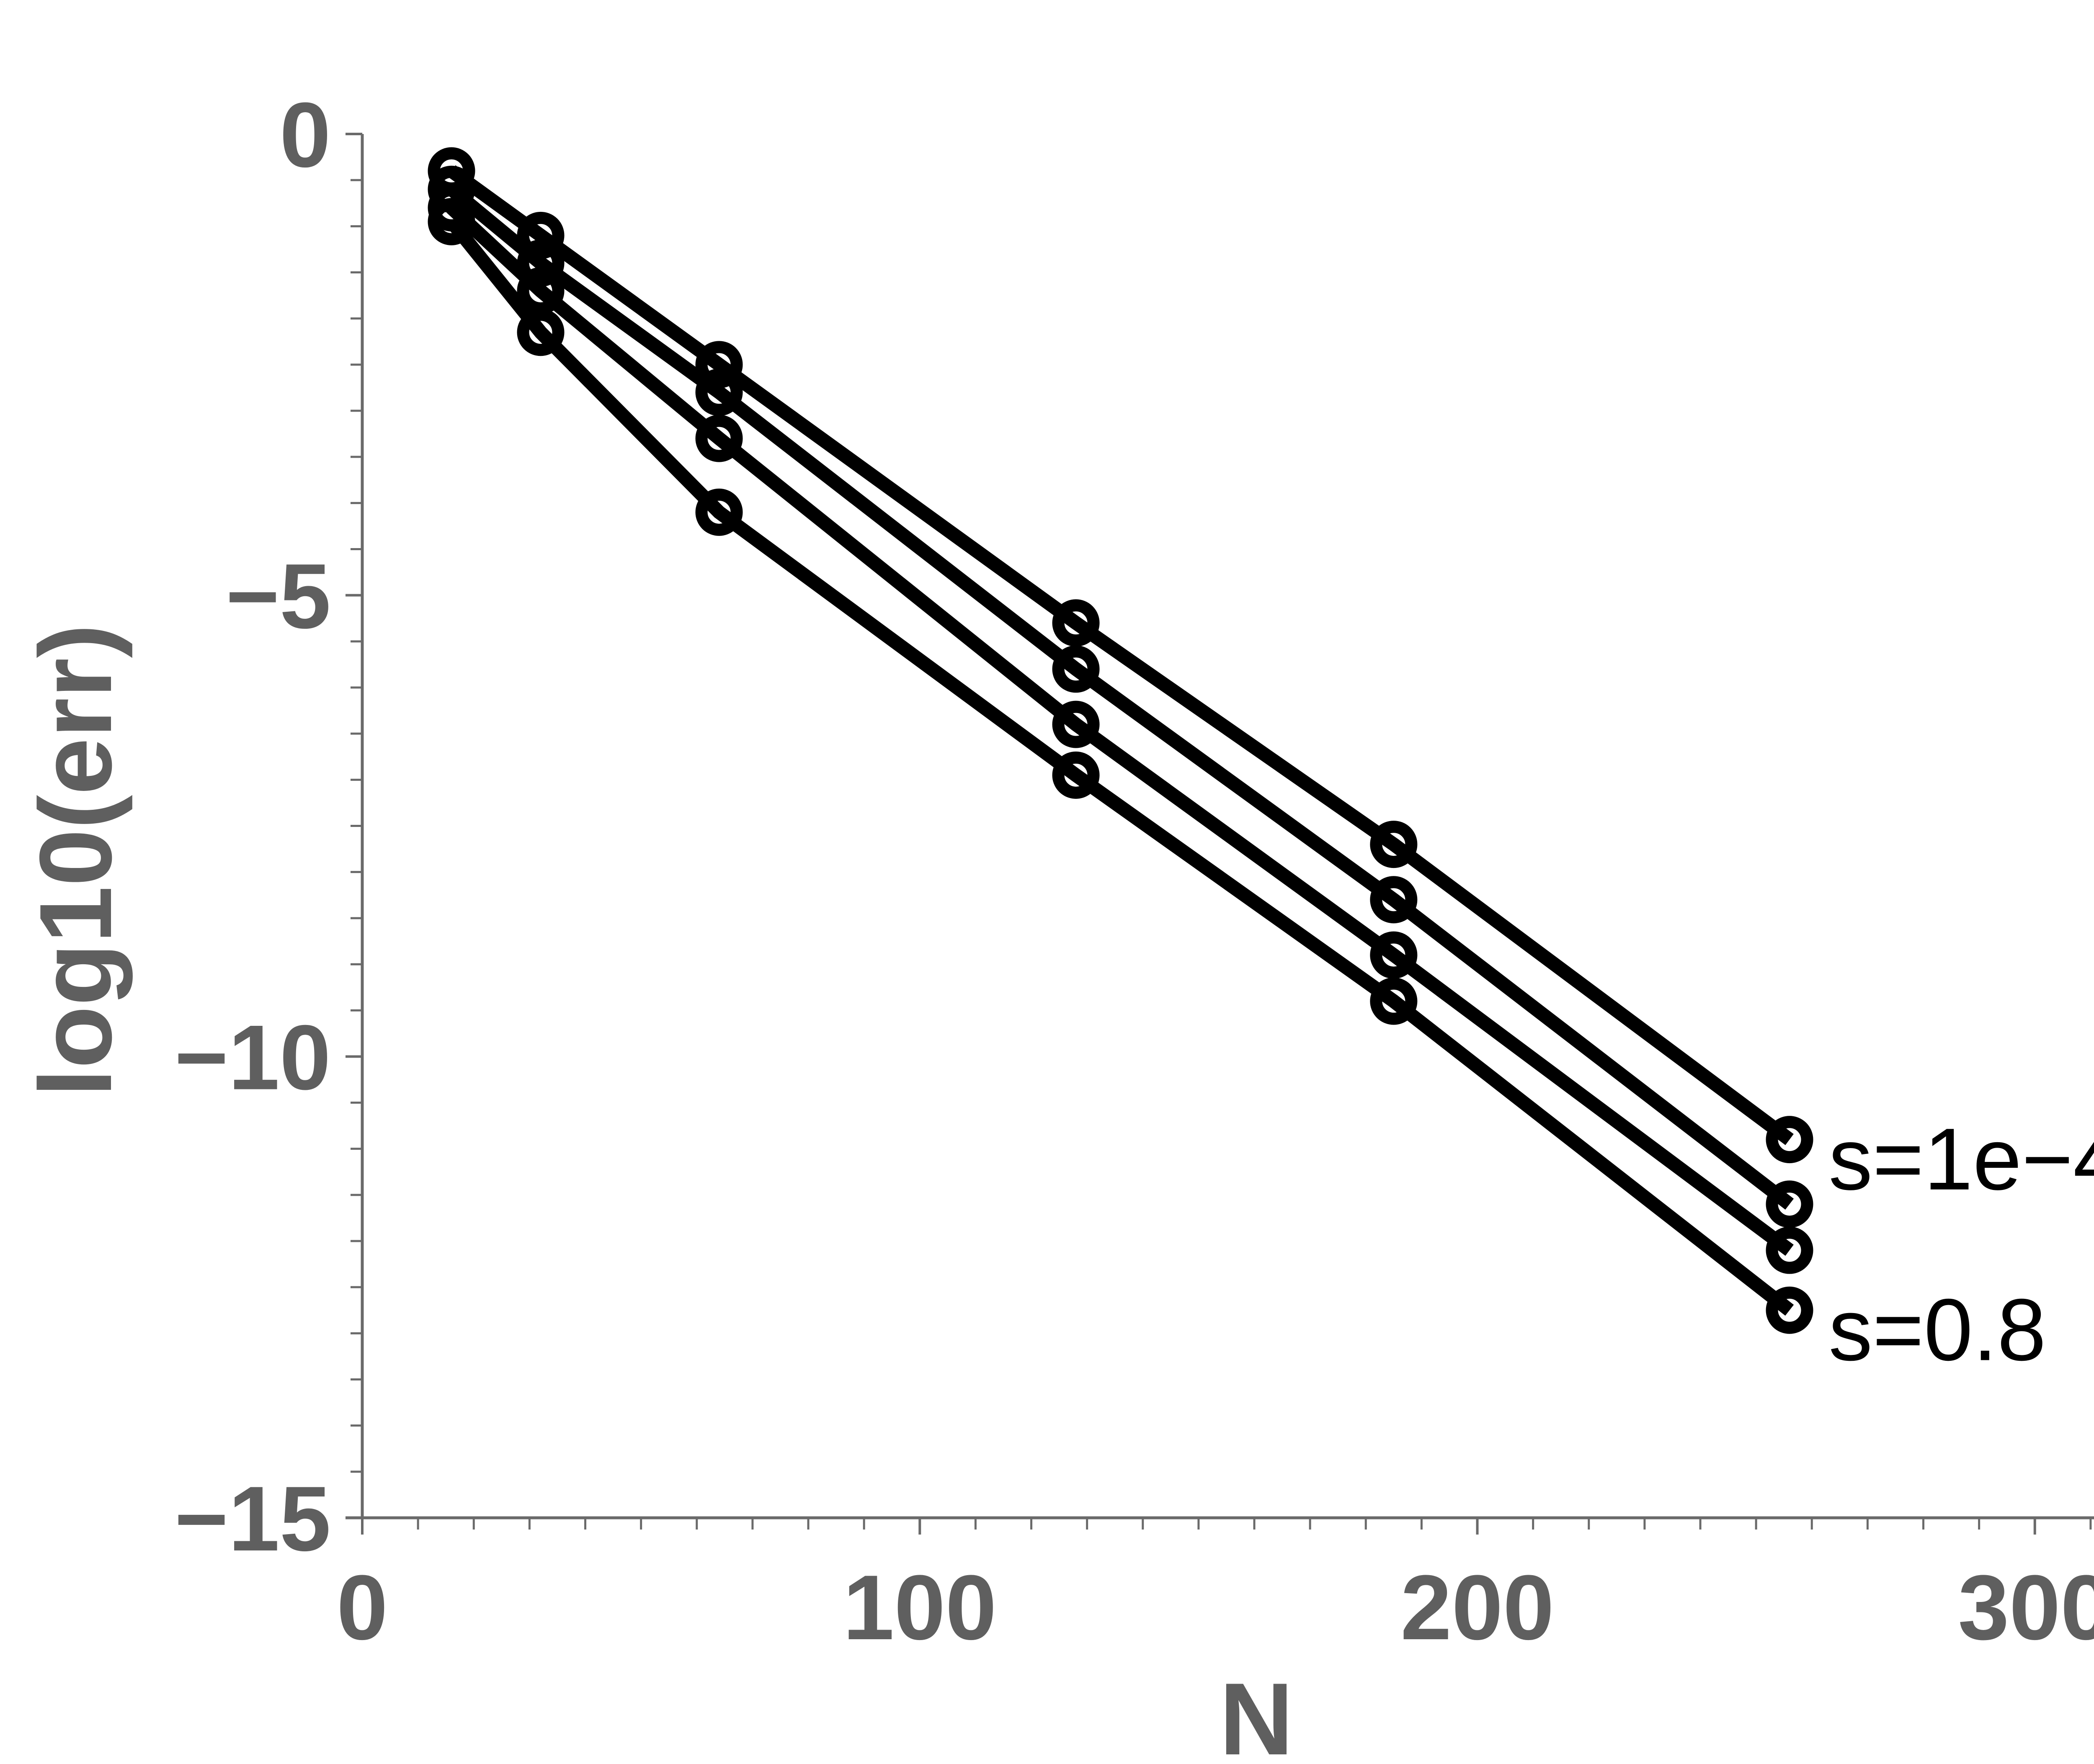 This screenshot has width=2094, height=1764. I want to click on x-tick-label: 200, so click(1477, 1607).